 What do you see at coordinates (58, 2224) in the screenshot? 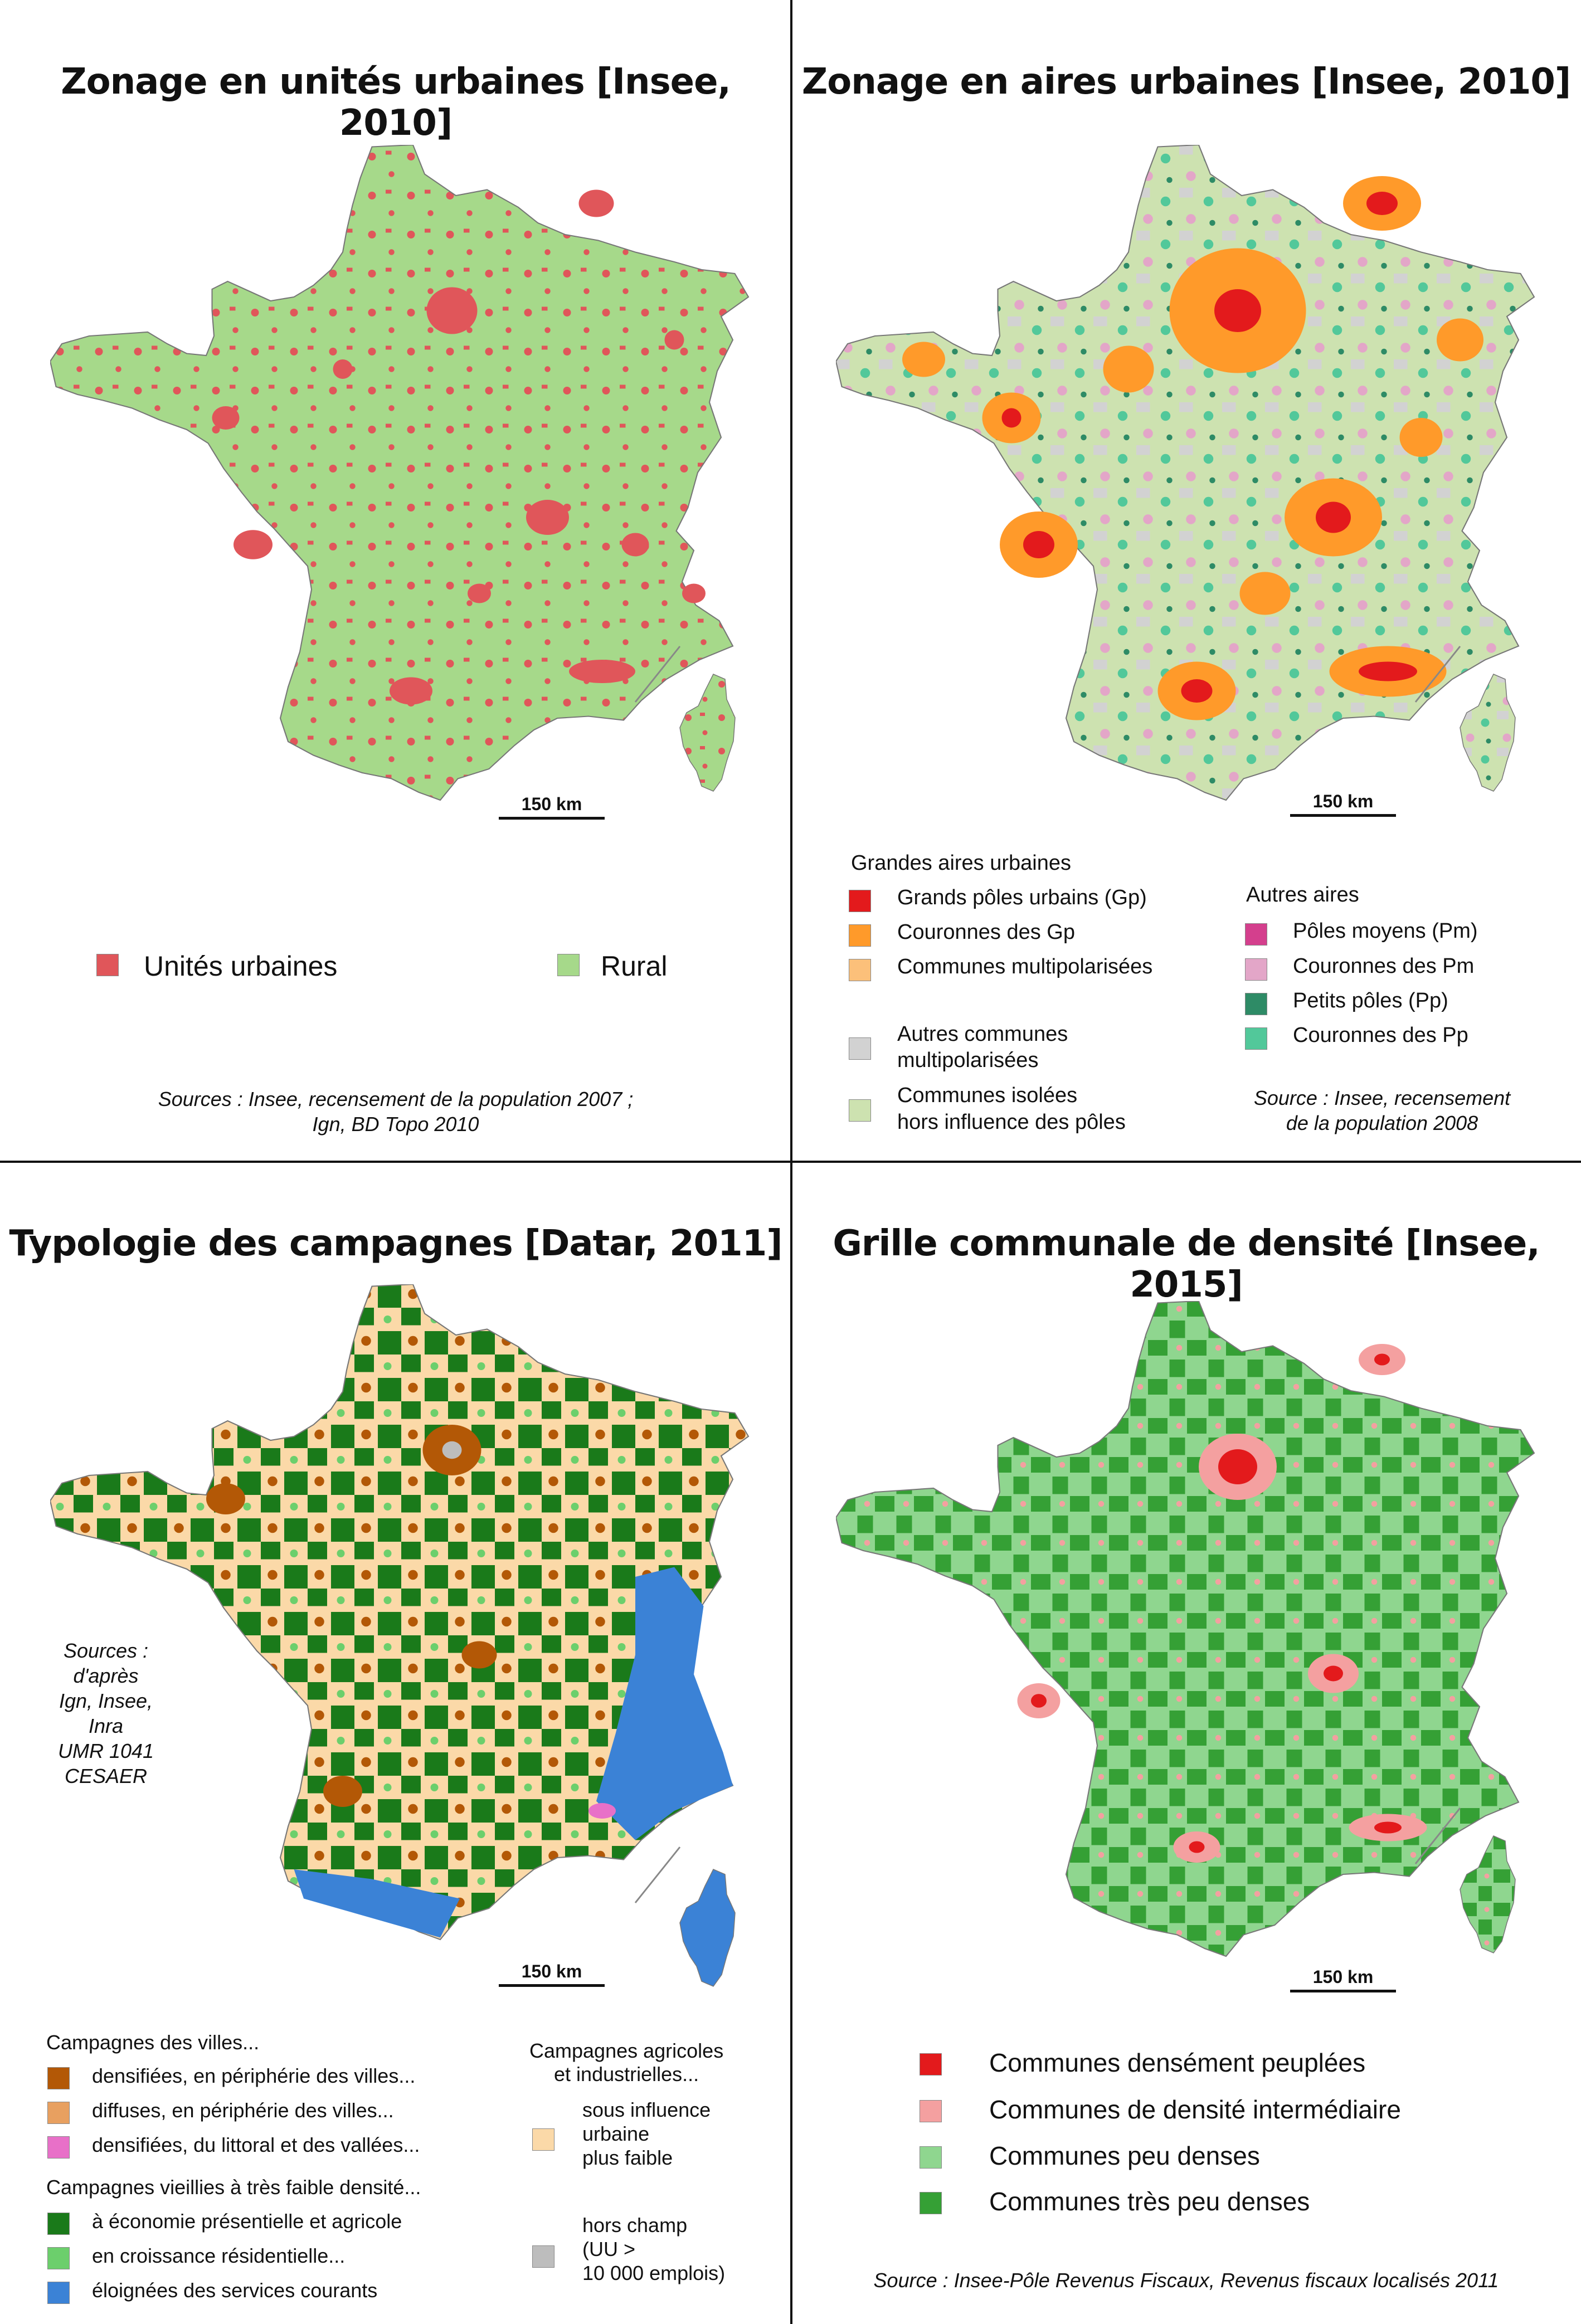
I see `legend-swatch-economie-presentielle` at bounding box center [58, 2224].